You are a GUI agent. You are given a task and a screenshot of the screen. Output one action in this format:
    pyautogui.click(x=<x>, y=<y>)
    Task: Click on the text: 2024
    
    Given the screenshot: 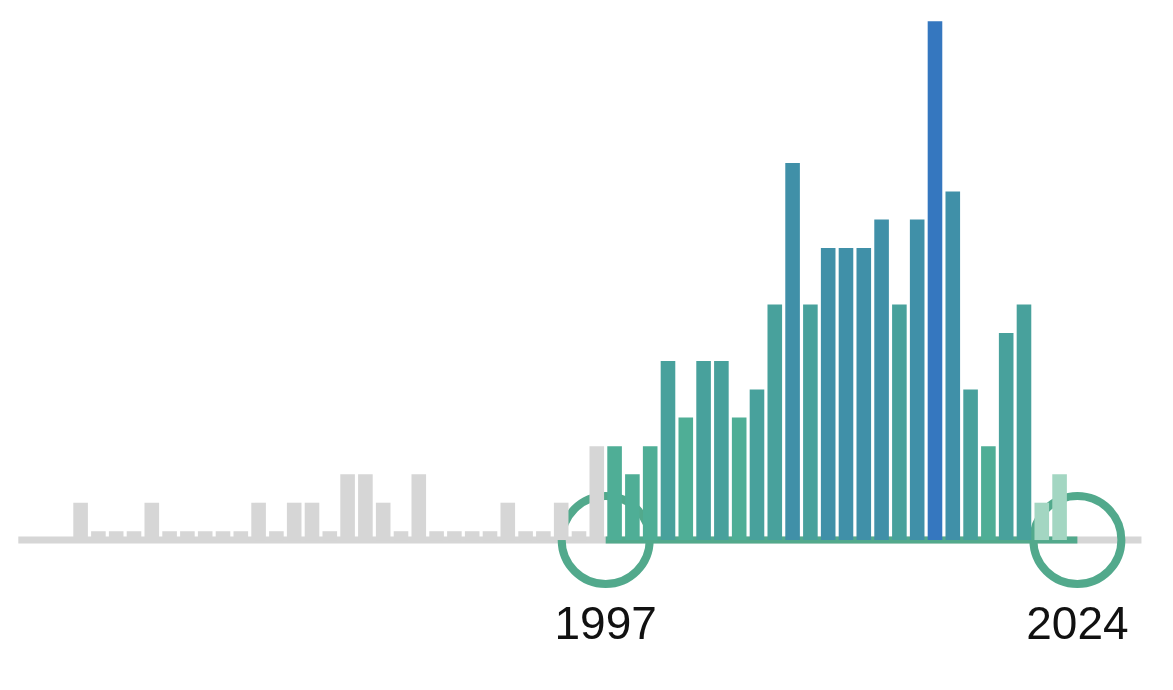 What is the action you would take?
    pyautogui.click(x=1077, y=623)
    